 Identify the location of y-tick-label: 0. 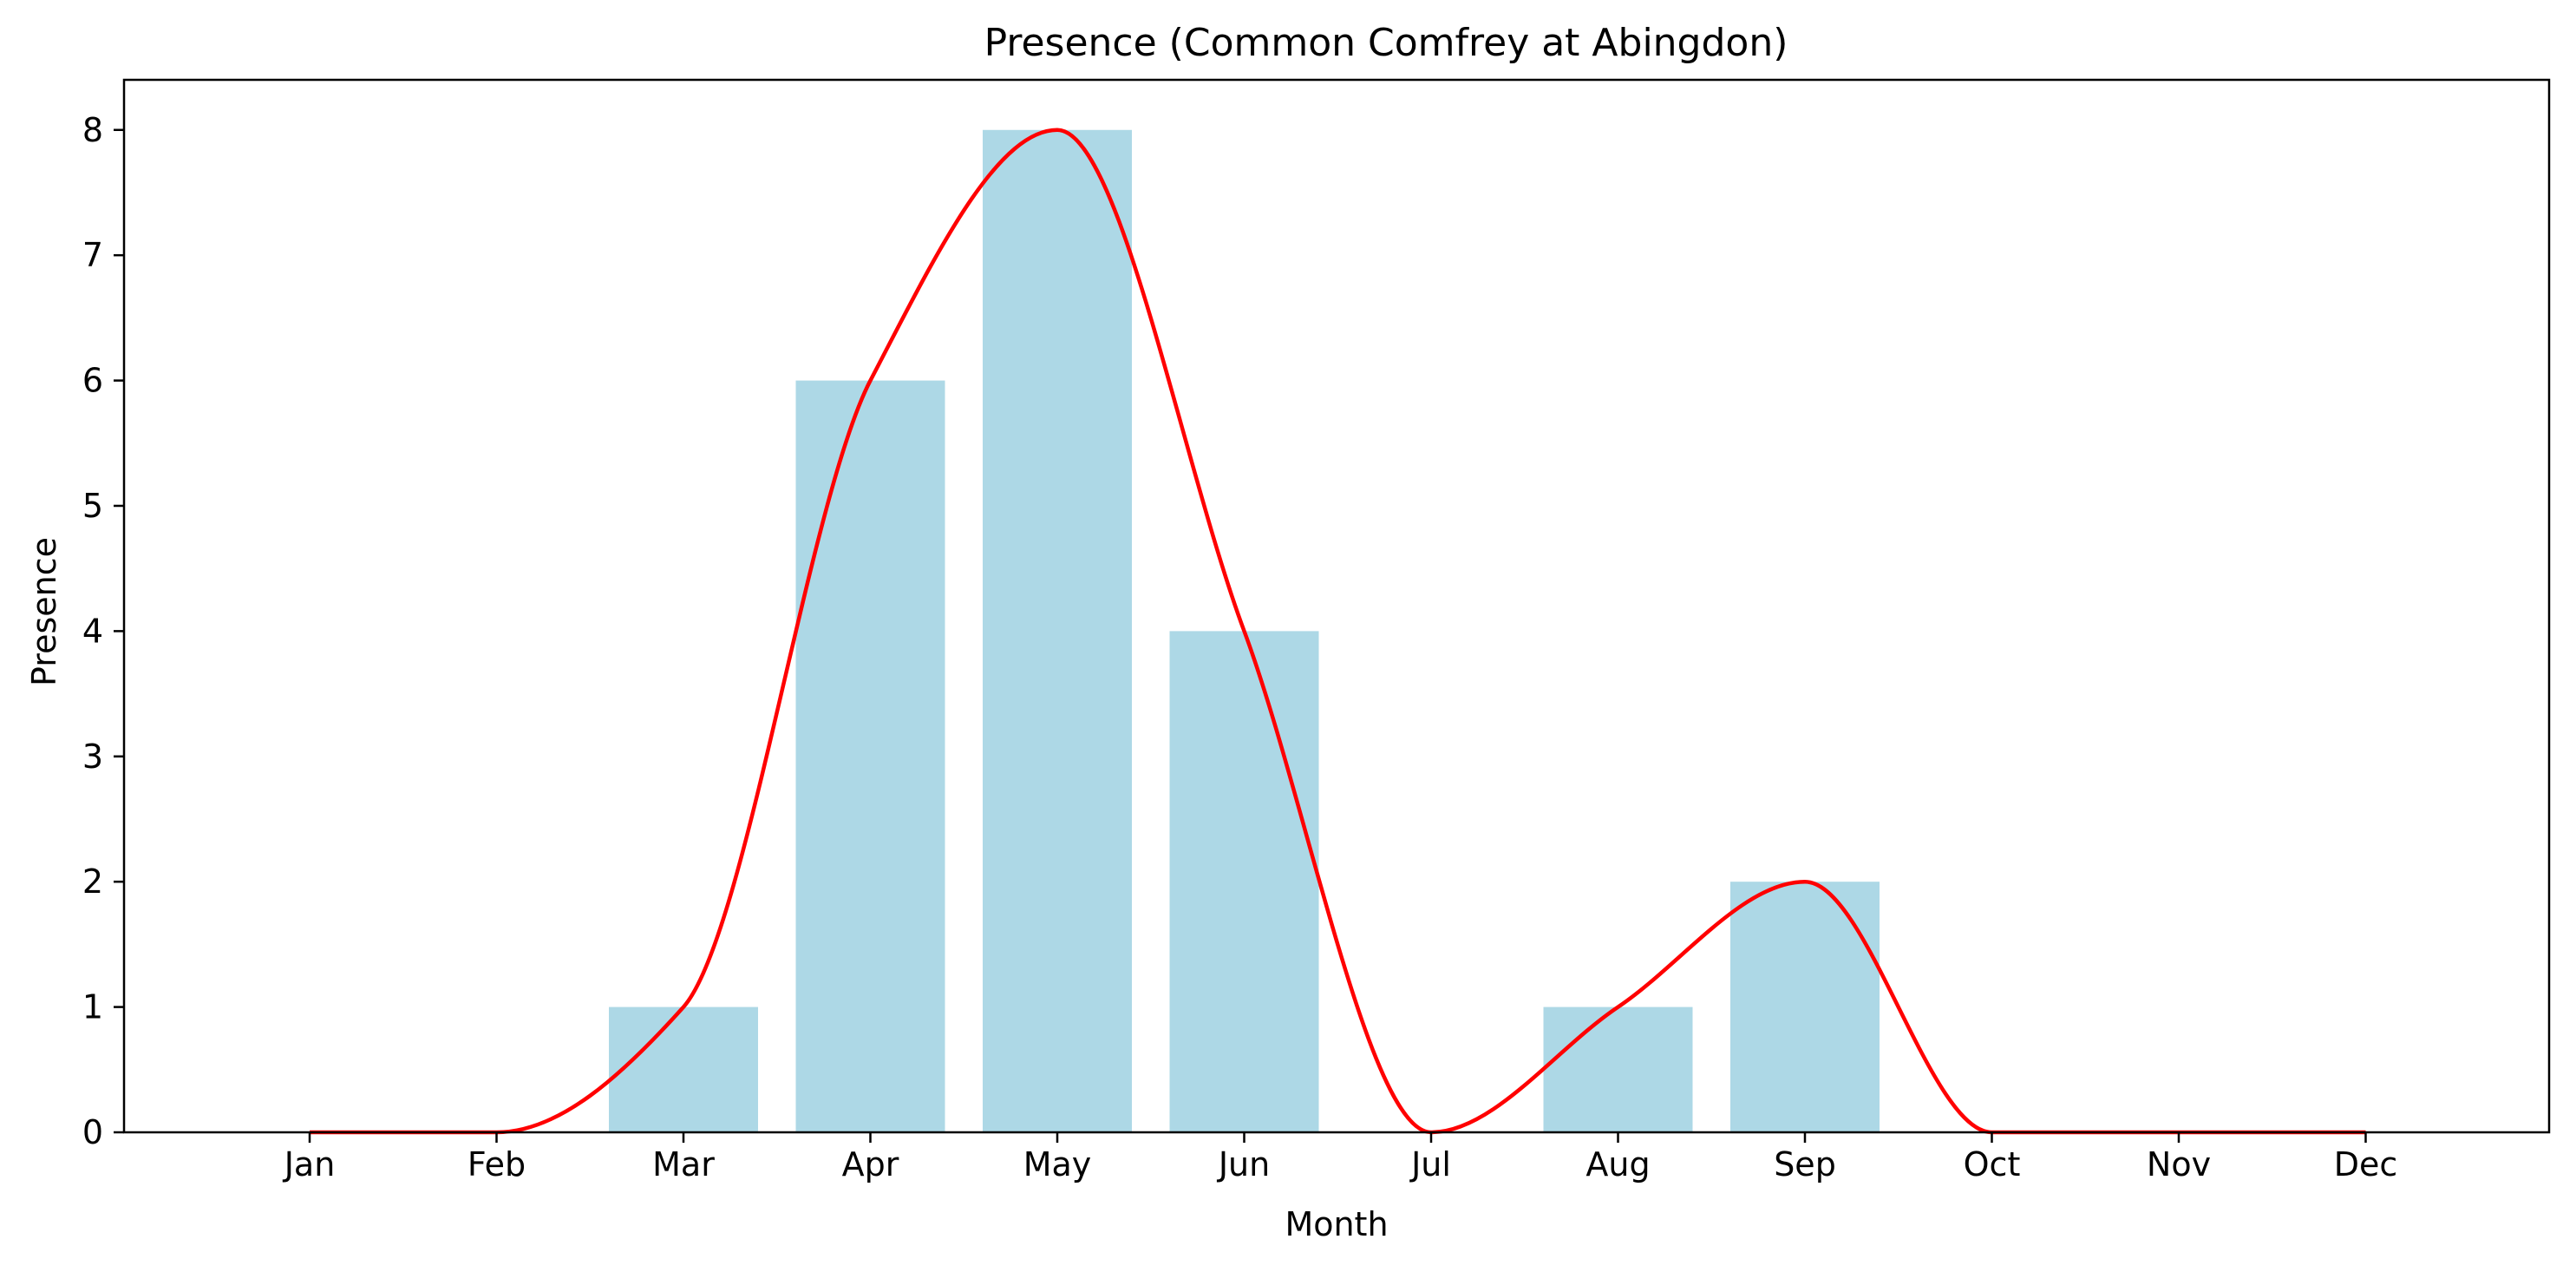
(92, 1132).